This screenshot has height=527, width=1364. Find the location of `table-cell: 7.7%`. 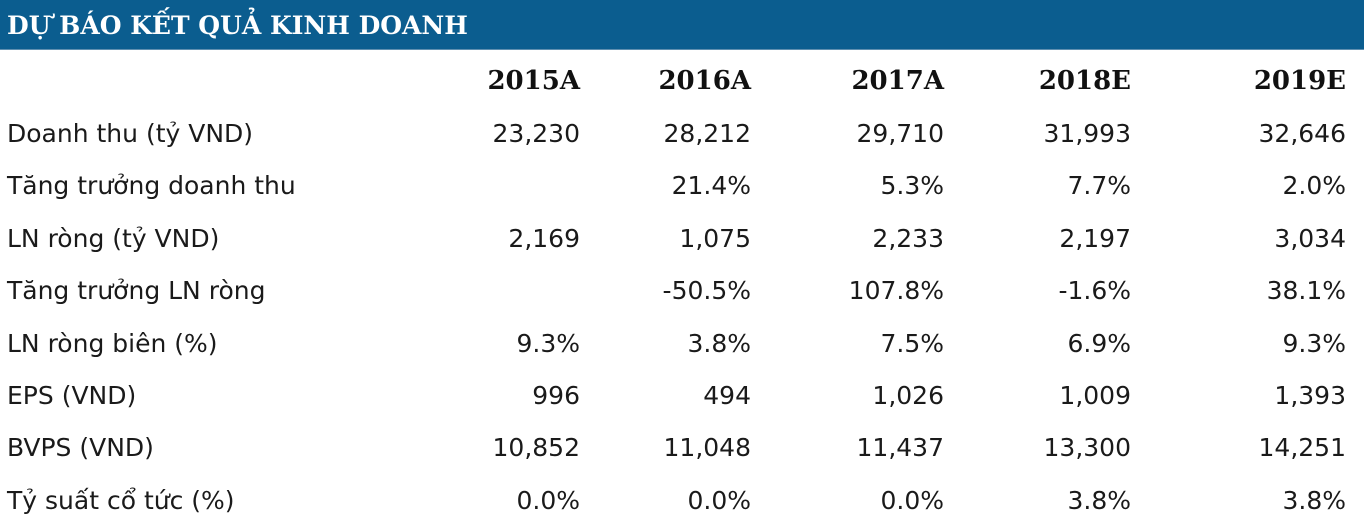

table-cell: 7.7% is located at coordinates (1099, 186).